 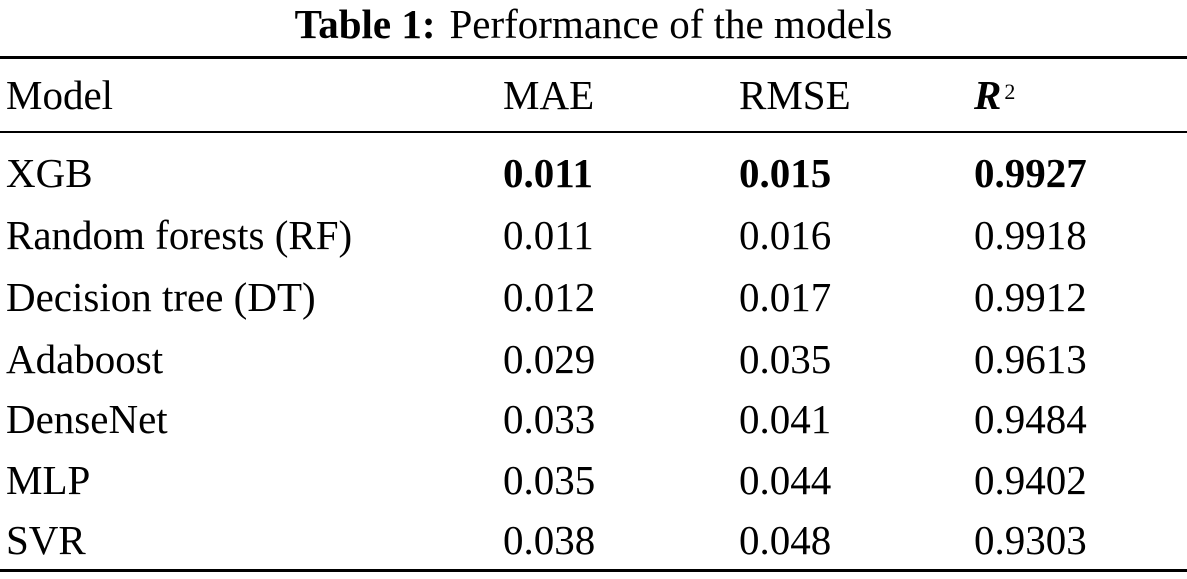 I want to click on cell-model: Random forests (RF), so click(x=179, y=235).